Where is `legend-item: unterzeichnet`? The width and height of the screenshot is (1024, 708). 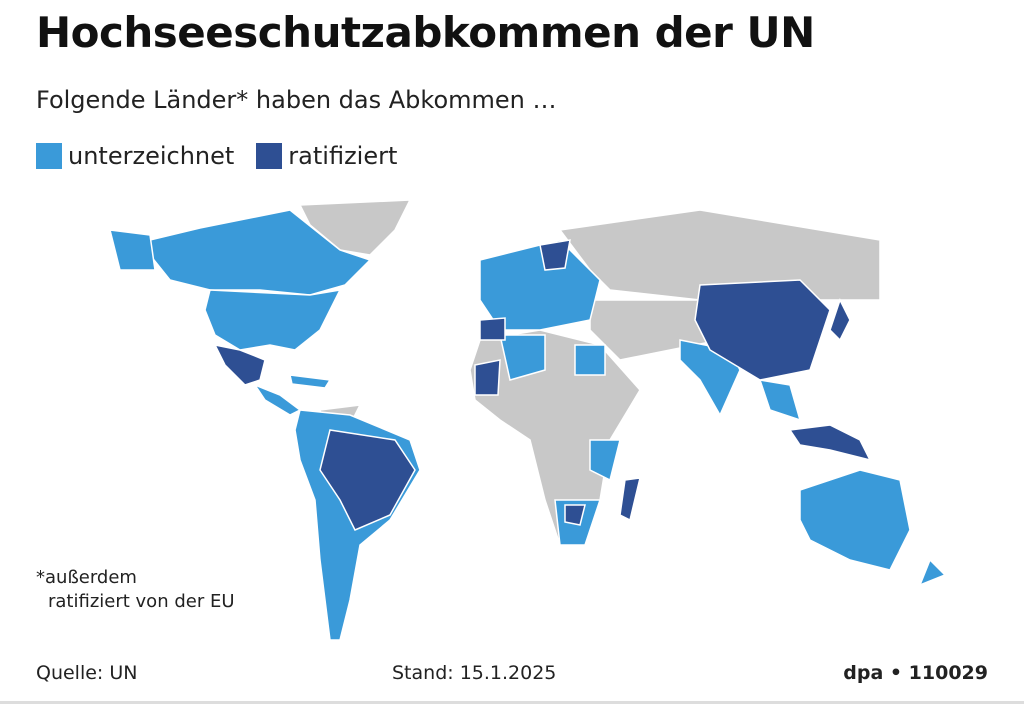
legend-item: unterzeichnet is located at coordinates (135, 156).